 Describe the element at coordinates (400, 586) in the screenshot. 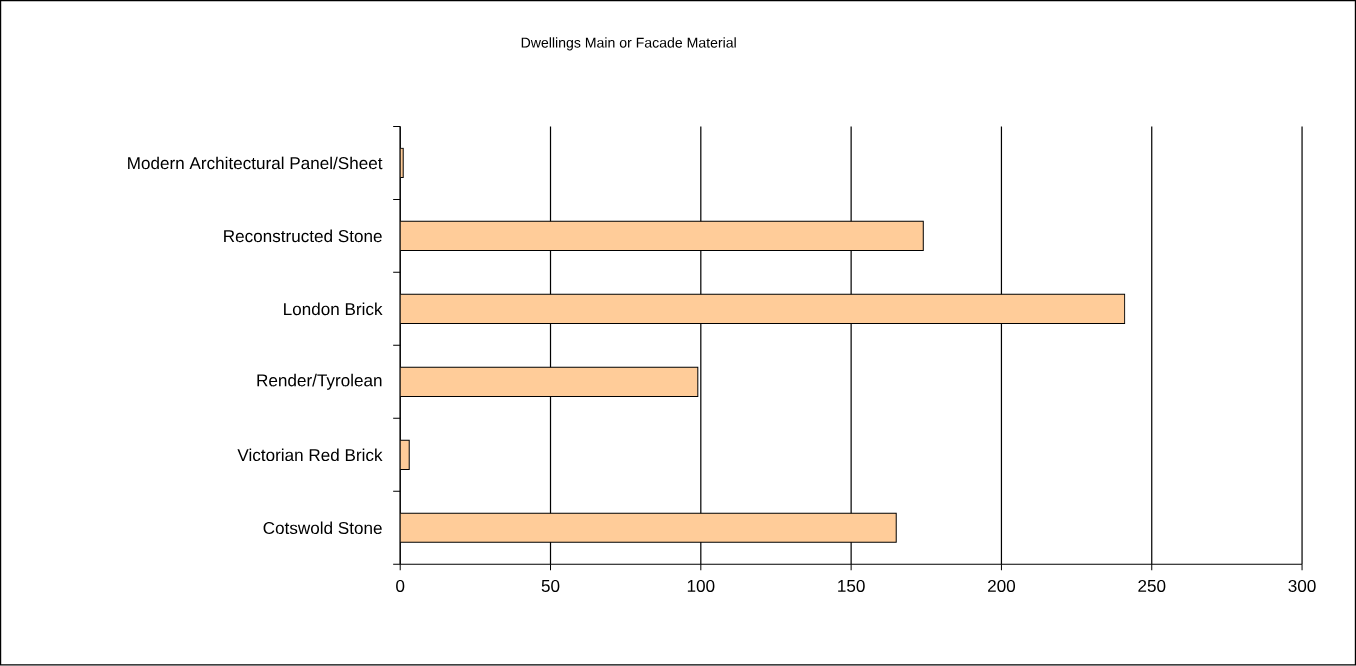

I see `x-tick-label: 0` at that location.